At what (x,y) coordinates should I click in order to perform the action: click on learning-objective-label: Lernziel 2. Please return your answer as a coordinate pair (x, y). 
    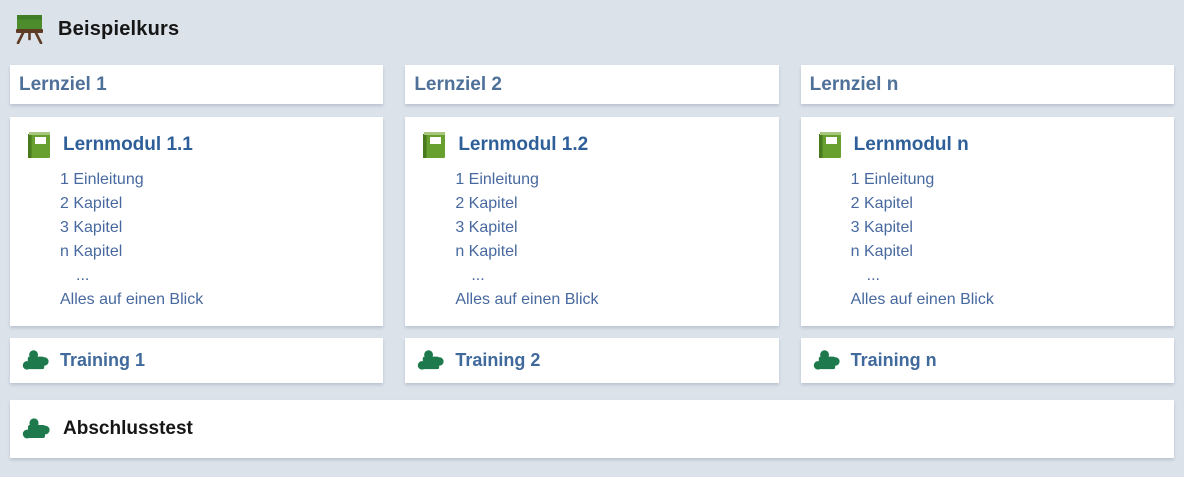
    Looking at the image, I should click on (458, 84).